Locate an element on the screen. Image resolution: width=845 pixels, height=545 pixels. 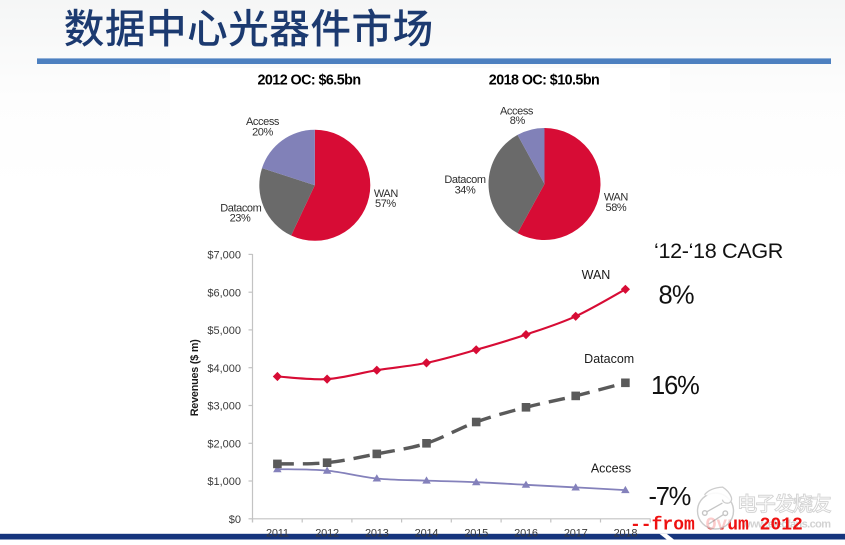
svg-text: 34% is located at coordinates (465, 191).